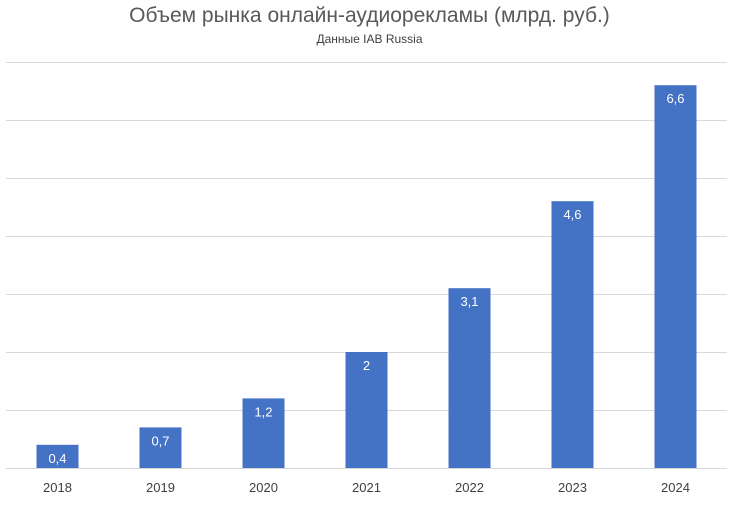  What do you see at coordinates (369, 39) in the screenshot?
I see `chart-subtitle: Данные IAB Russia` at bounding box center [369, 39].